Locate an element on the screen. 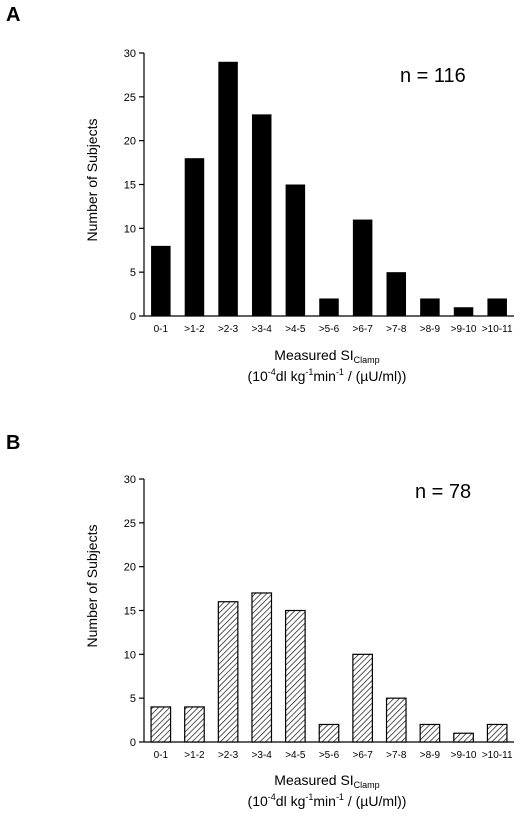 Image resolution: width=520 pixels, height=816 pixels. n-annotation-b: n = 78 is located at coordinates (443, 492).